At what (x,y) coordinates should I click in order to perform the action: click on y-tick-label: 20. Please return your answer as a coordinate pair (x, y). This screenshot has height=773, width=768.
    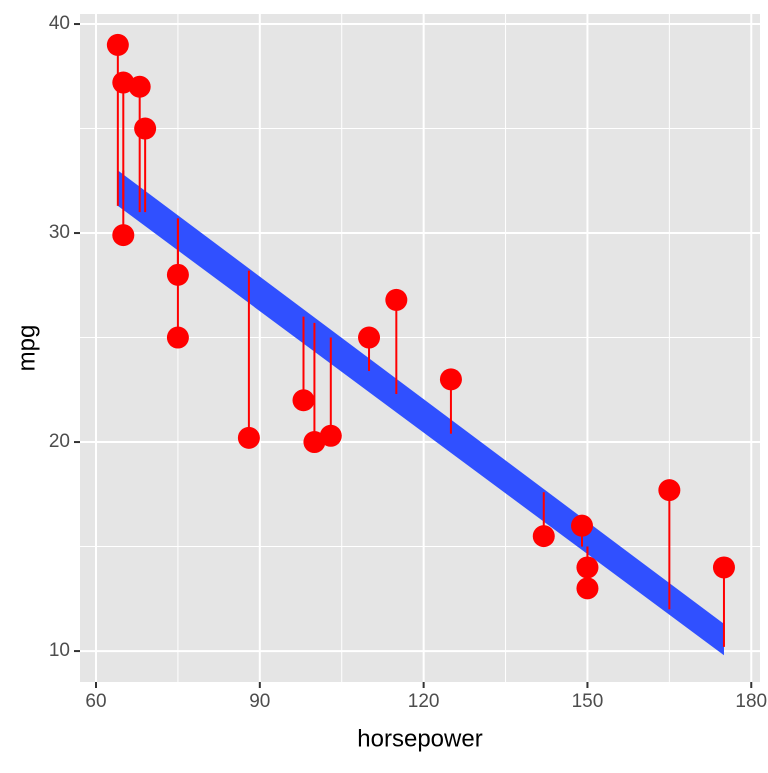
    Looking at the image, I should click on (59, 441).